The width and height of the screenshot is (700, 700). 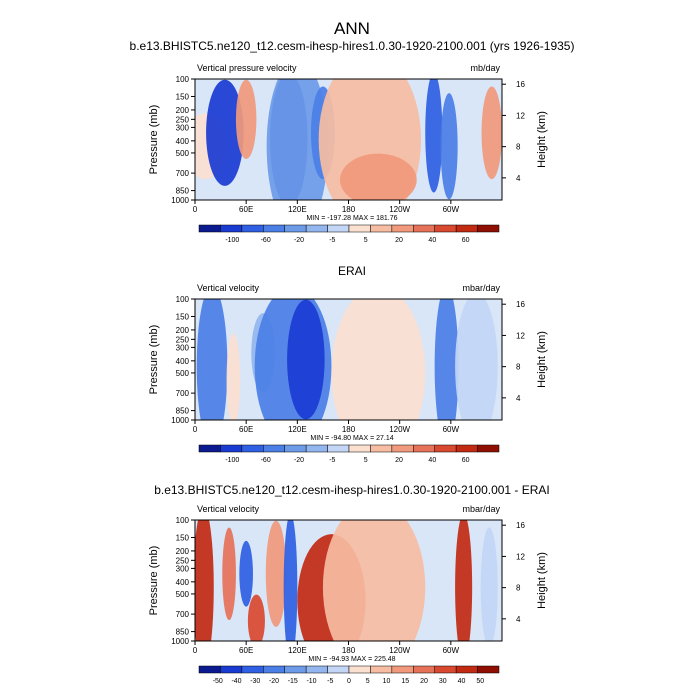 What do you see at coordinates (480, 681) in the screenshot?
I see `colorbar-label: 50` at bounding box center [480, 681].